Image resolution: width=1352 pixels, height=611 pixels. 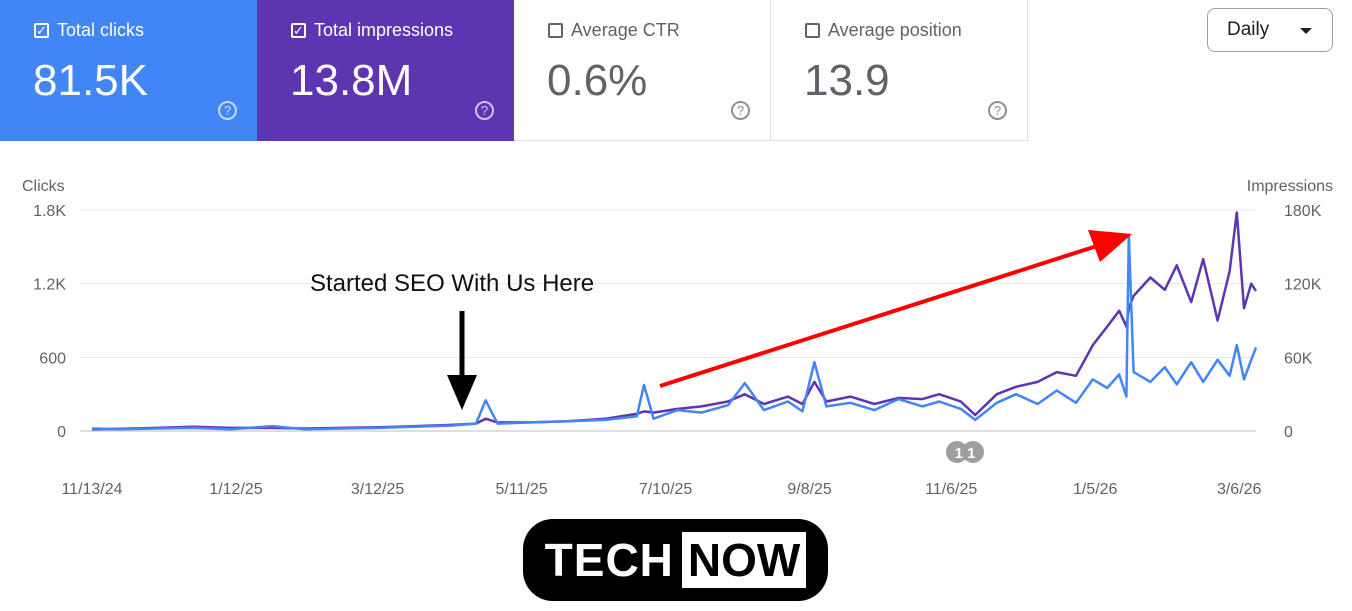 I want to click on metric-card-average-ctr: Average CTR 0.6% ?, so click(x=642, y=70).